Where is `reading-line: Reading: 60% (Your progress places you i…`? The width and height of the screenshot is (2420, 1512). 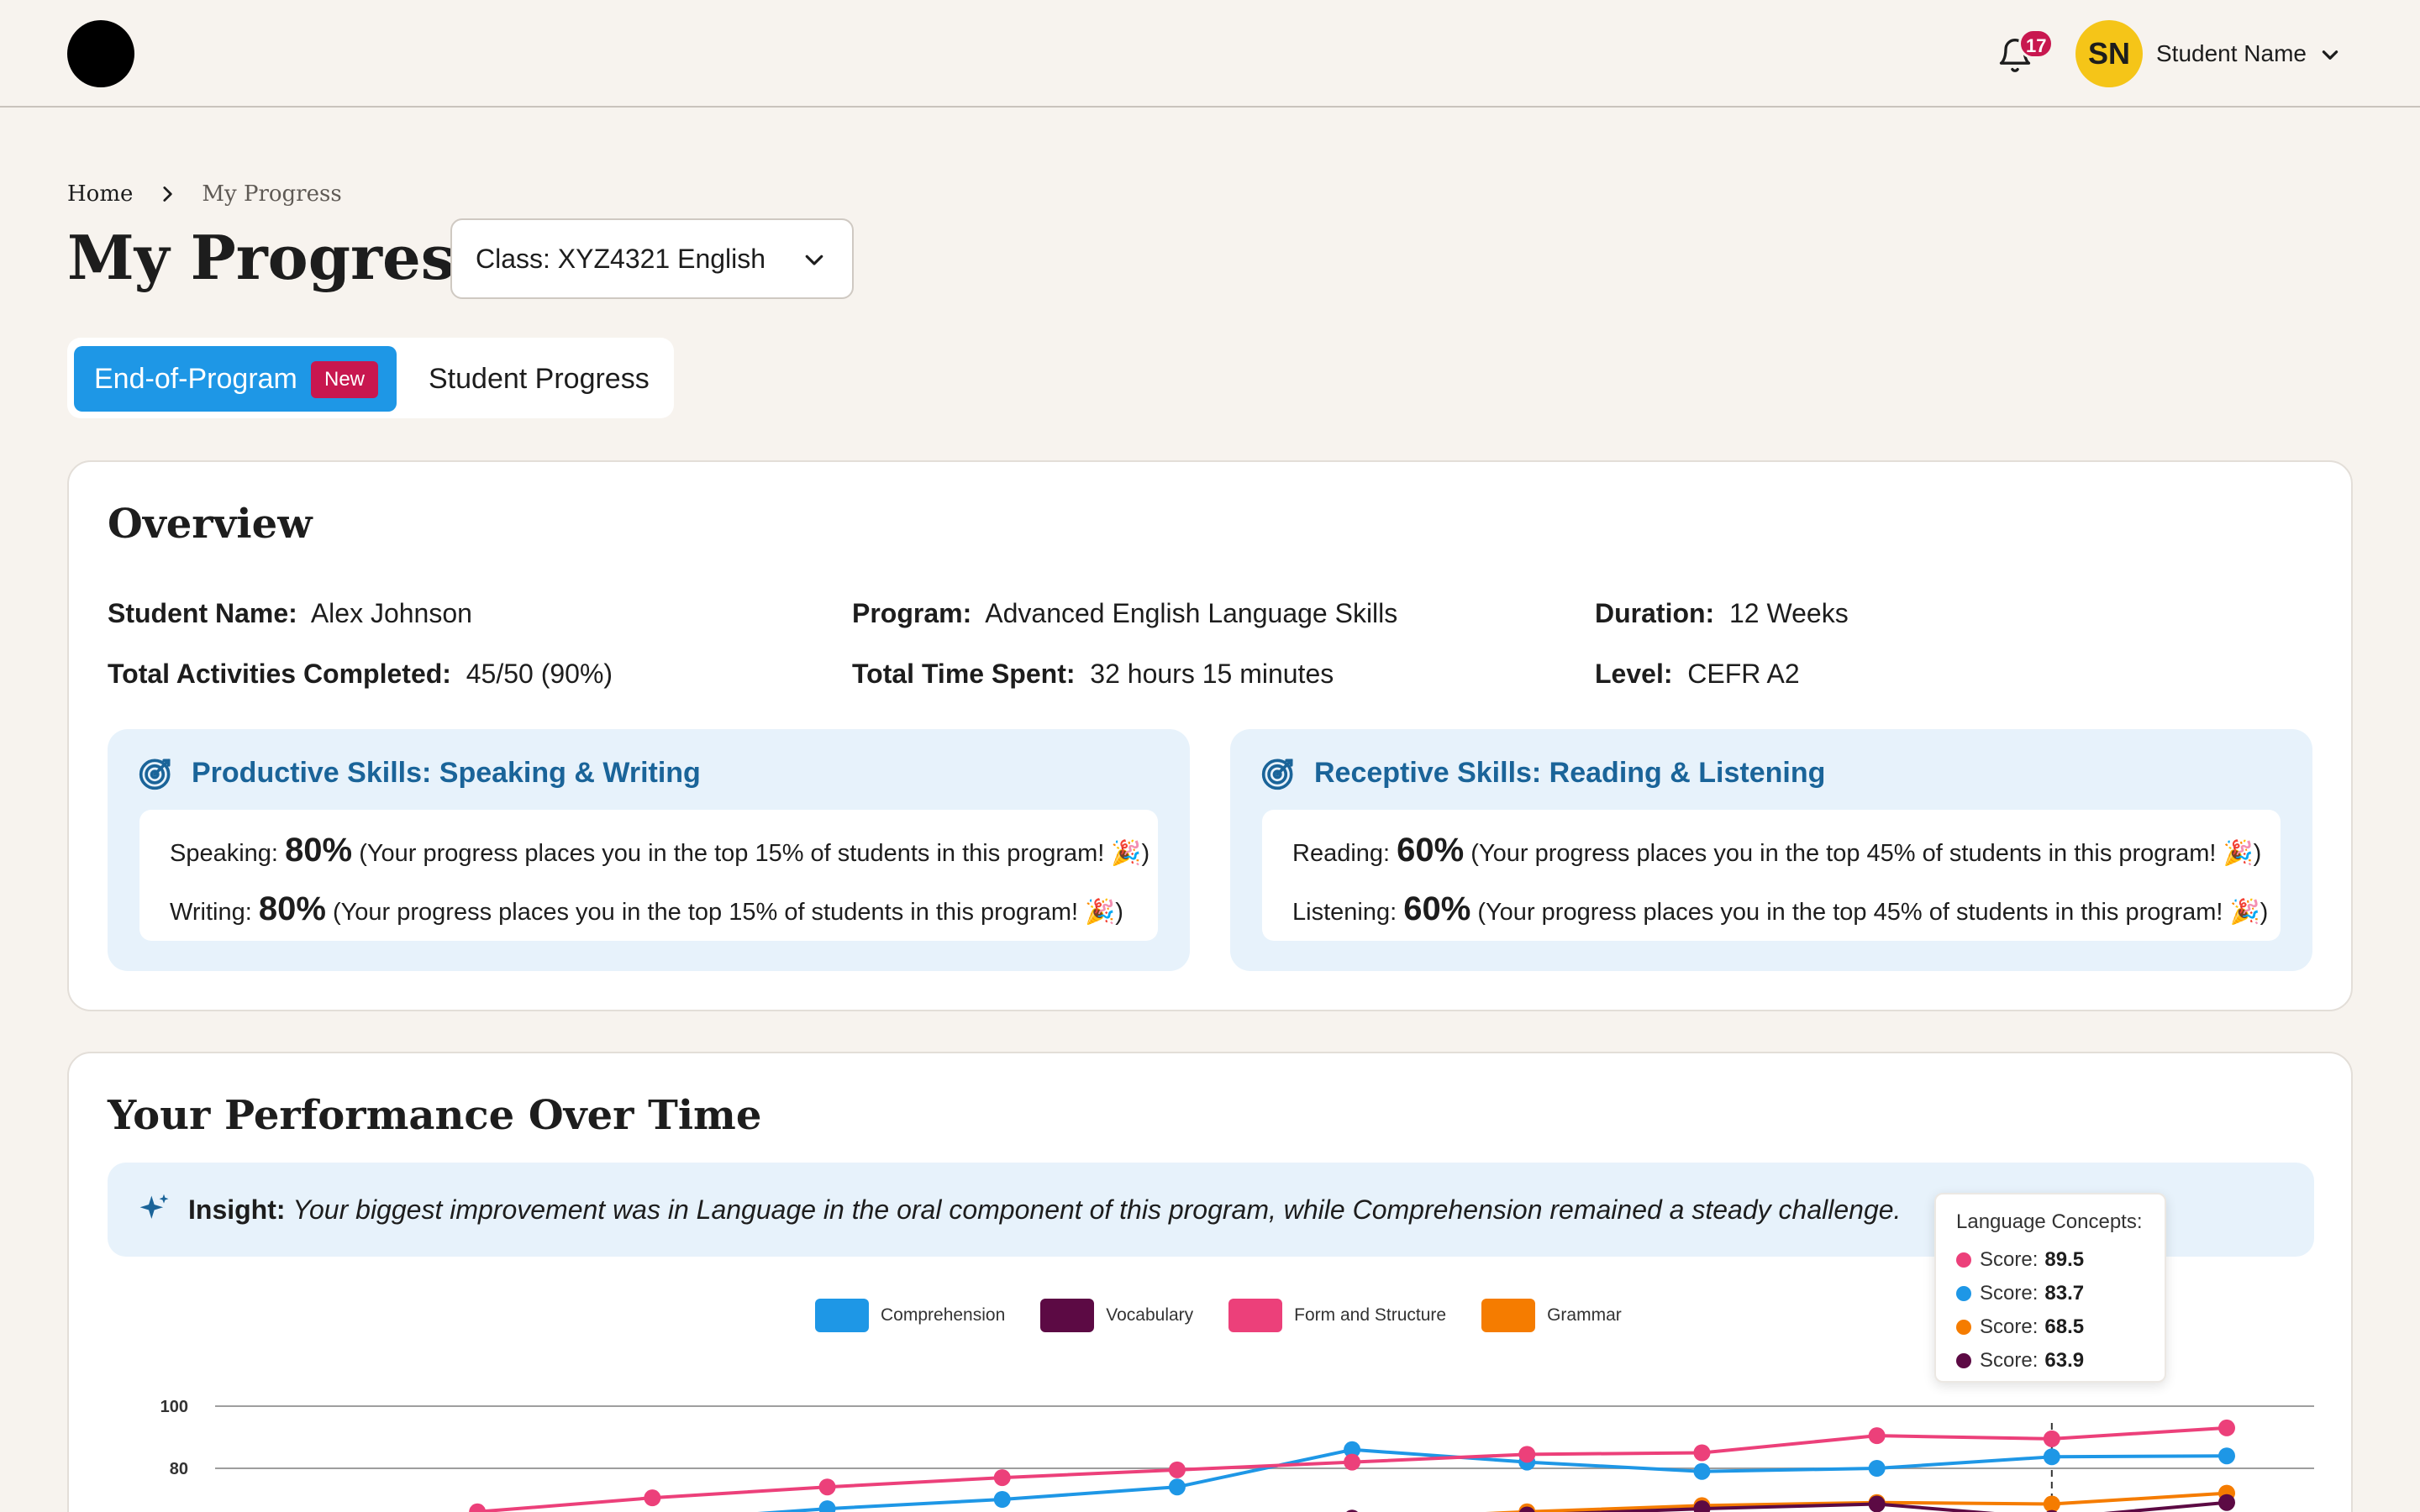 reading-line: Reading: 60% (Your progress places you i… is located at coordinates (1776, 852).